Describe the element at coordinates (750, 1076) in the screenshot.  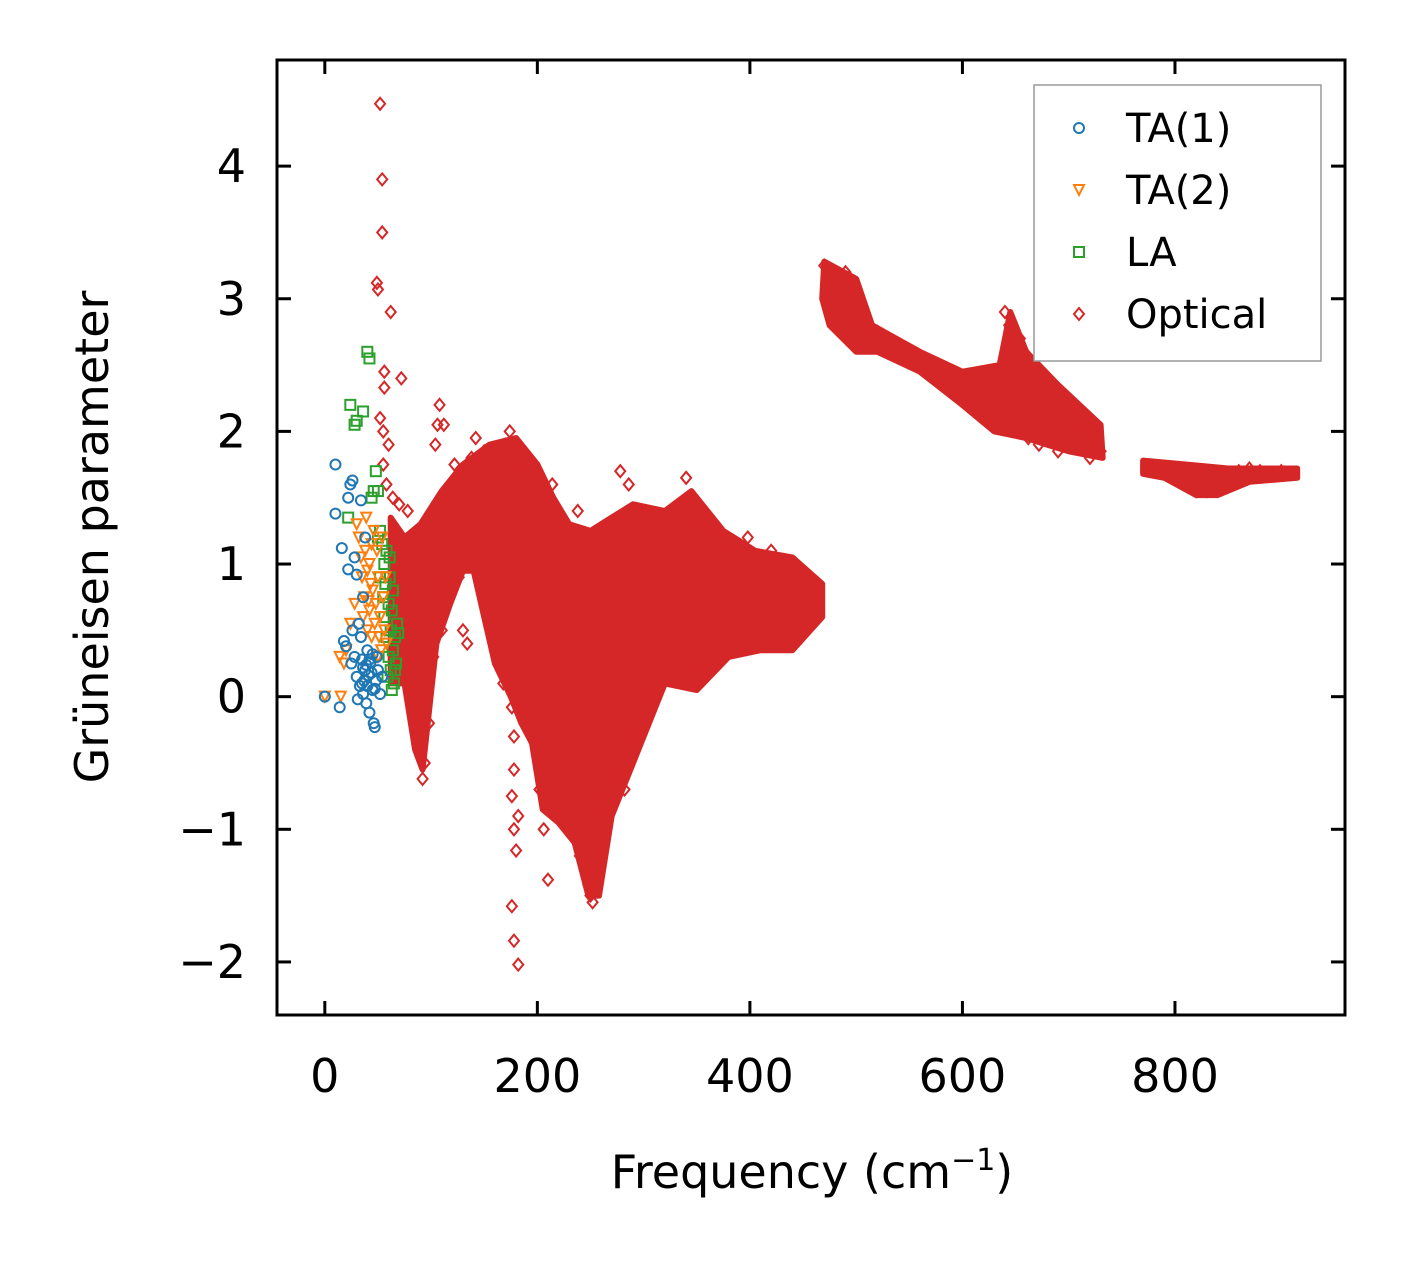
I see `x-tick-label: 400` at that location.